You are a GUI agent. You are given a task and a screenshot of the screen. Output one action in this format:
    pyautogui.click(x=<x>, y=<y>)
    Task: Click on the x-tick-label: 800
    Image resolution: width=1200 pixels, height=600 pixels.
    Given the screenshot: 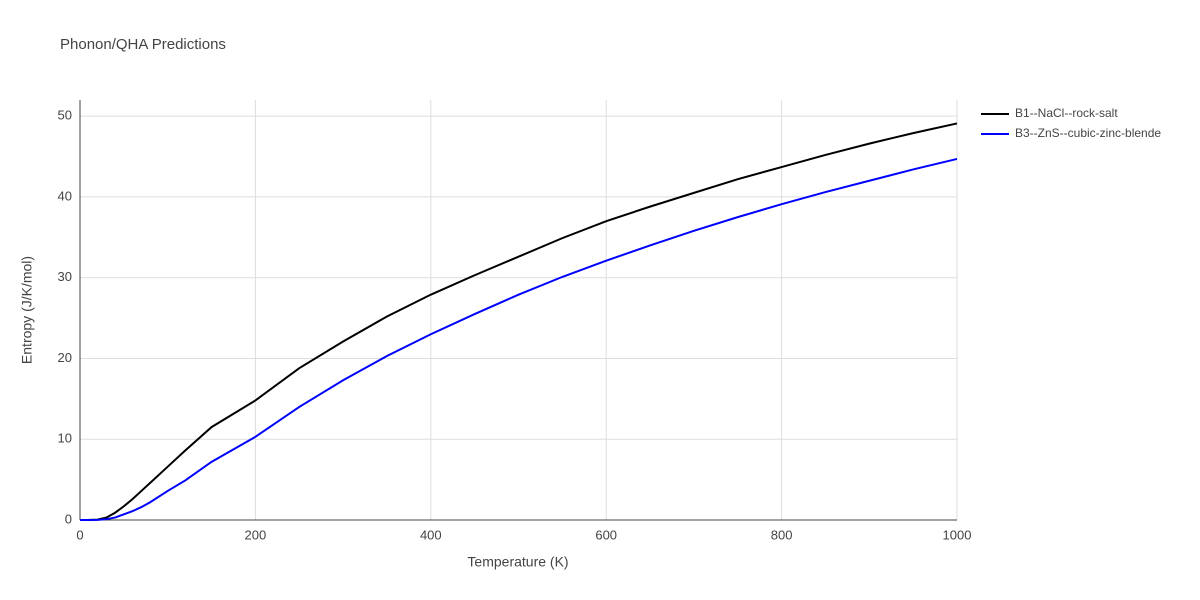 What is the action you would take?
    pyautogui.click(x=782, y=534)
    